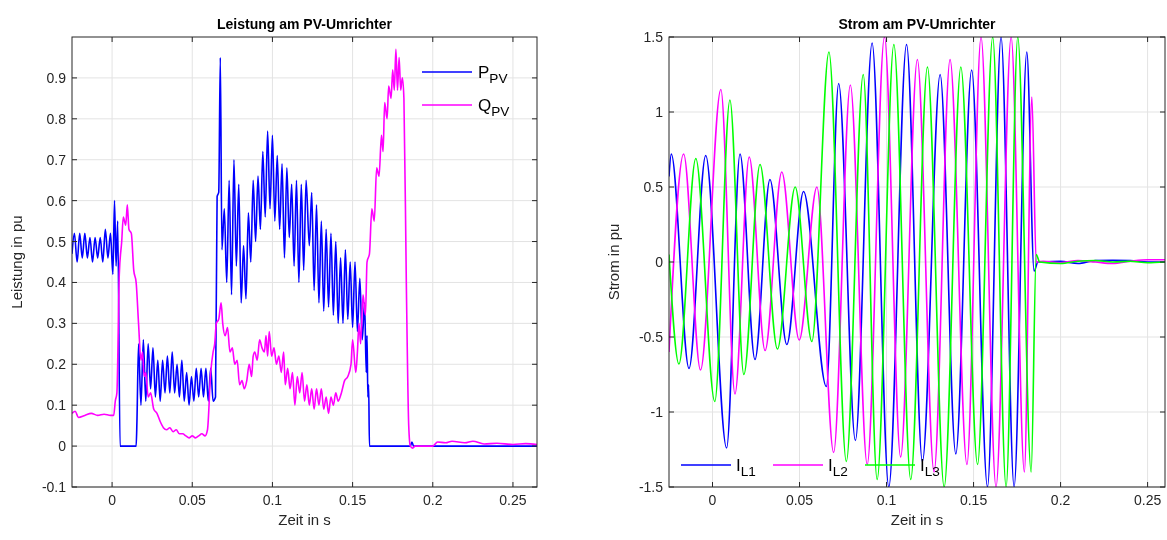 The height and width of the screenshot is (540, 1167). Describe the element at coordinates (838, 467) in the screenshot. I see `legend-label: I$_{L2}$` at that location.